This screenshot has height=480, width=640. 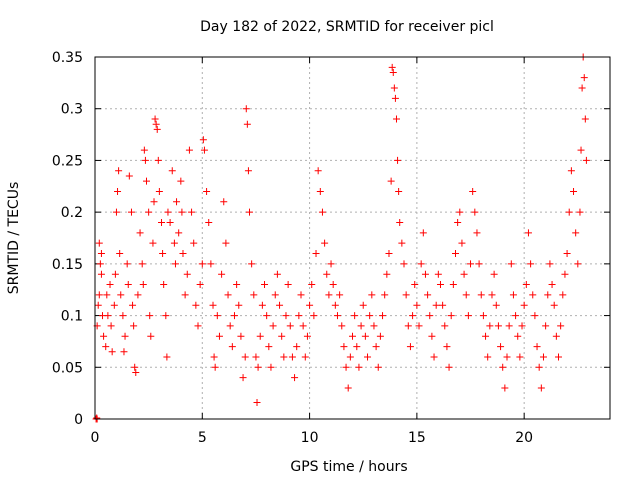 What do you see at coordinates (524, 438) in the screenshot?
I see `x-tick-label: 20` at bounding box center [524, 438].